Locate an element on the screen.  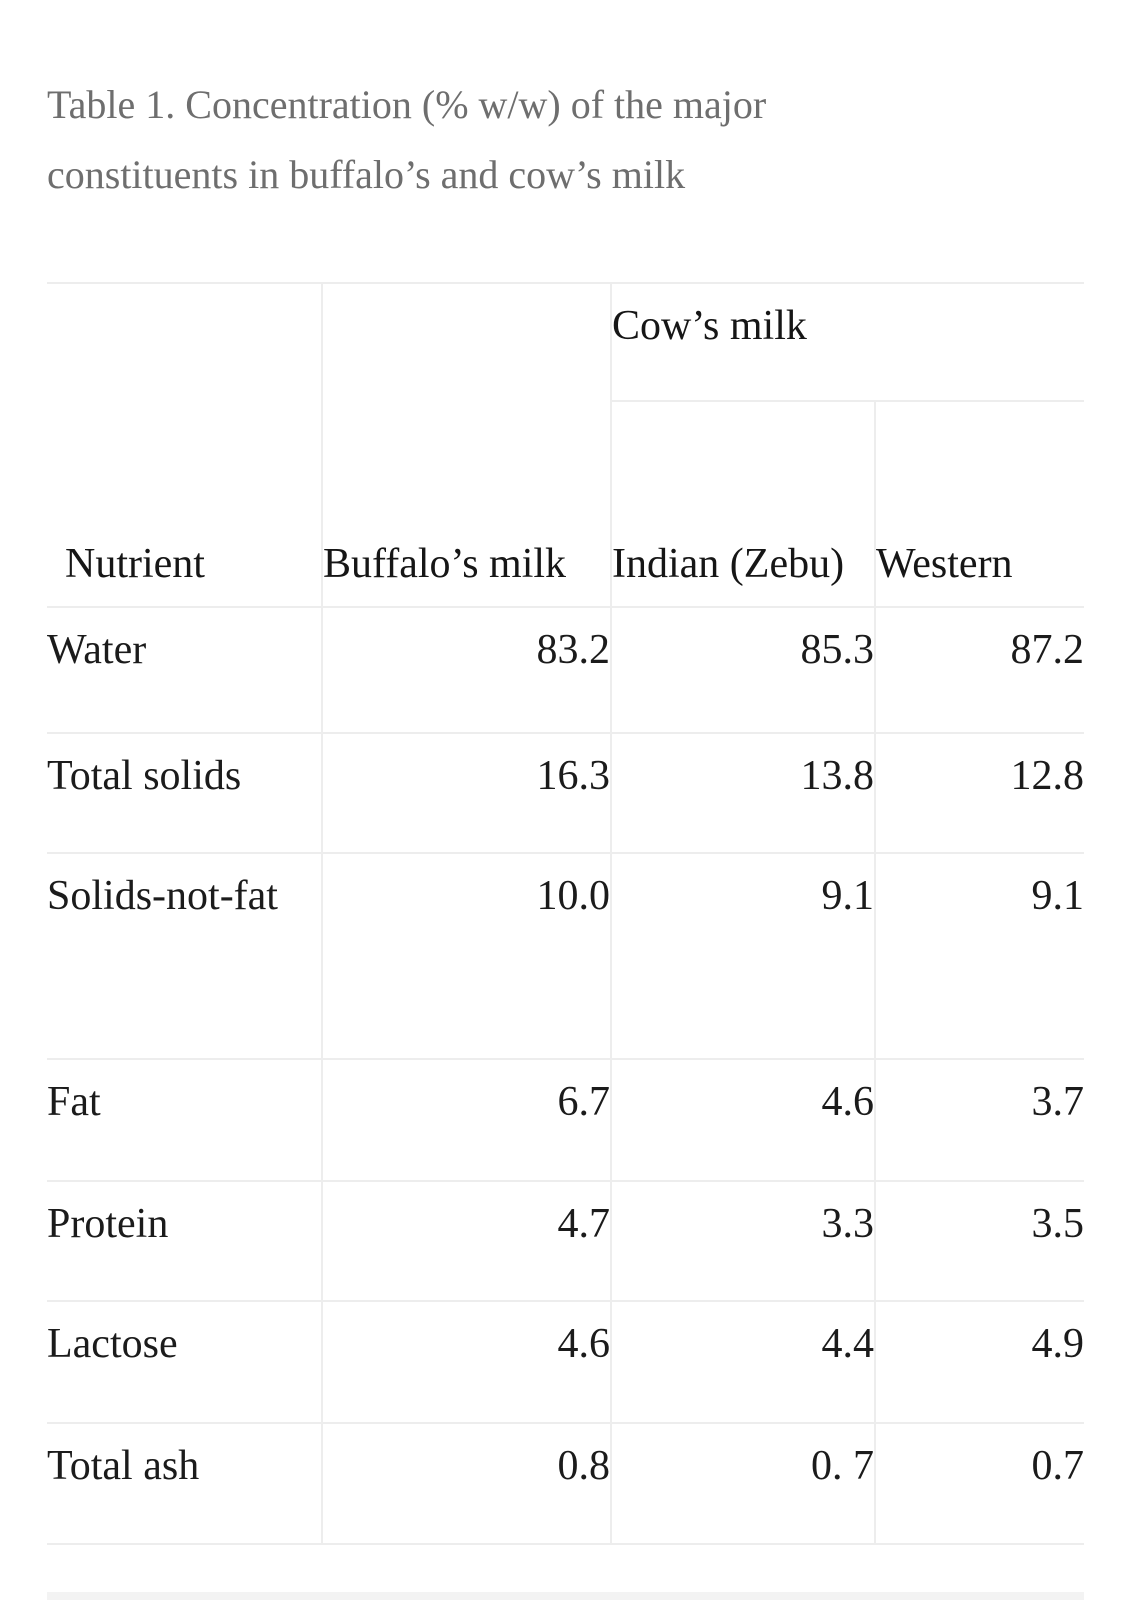
table-subheader-row: Indian (Zebu) Western is located at coordinates (565, 504).